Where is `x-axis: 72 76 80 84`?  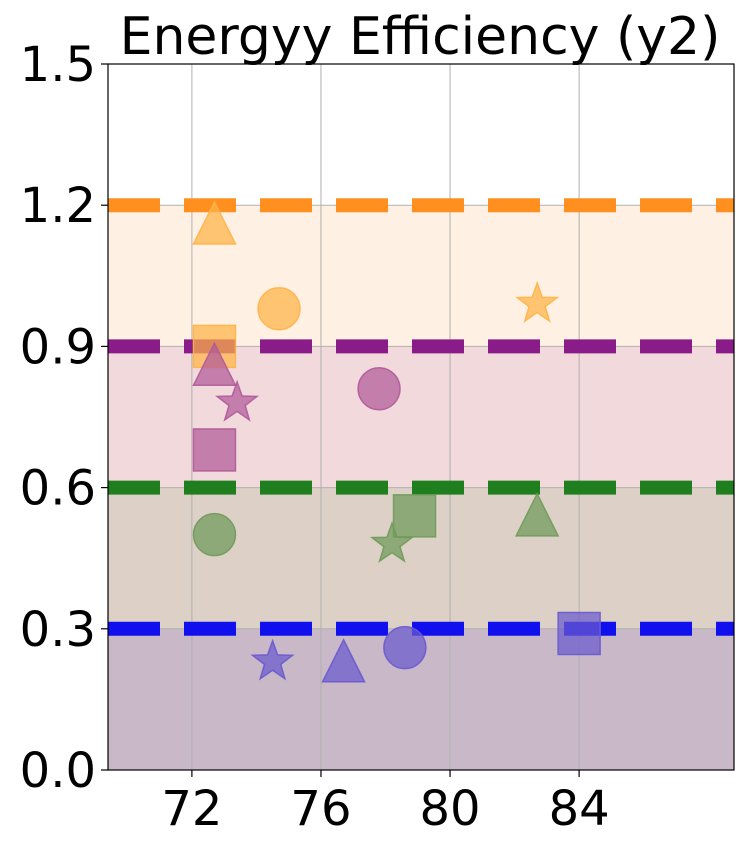
x-axis: 72 76 80 84 is located at coordinates (385, 803).